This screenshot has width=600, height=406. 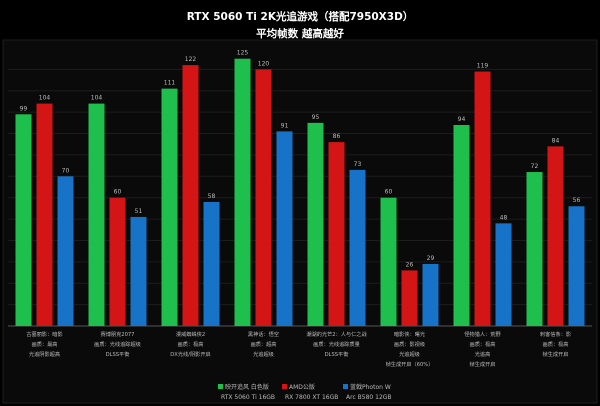 What do you see at coordinates (300, 34) in the screenshot?
I see `chart-subtitle: 平均帧数 越高越好` at bounding box center [300, 34].